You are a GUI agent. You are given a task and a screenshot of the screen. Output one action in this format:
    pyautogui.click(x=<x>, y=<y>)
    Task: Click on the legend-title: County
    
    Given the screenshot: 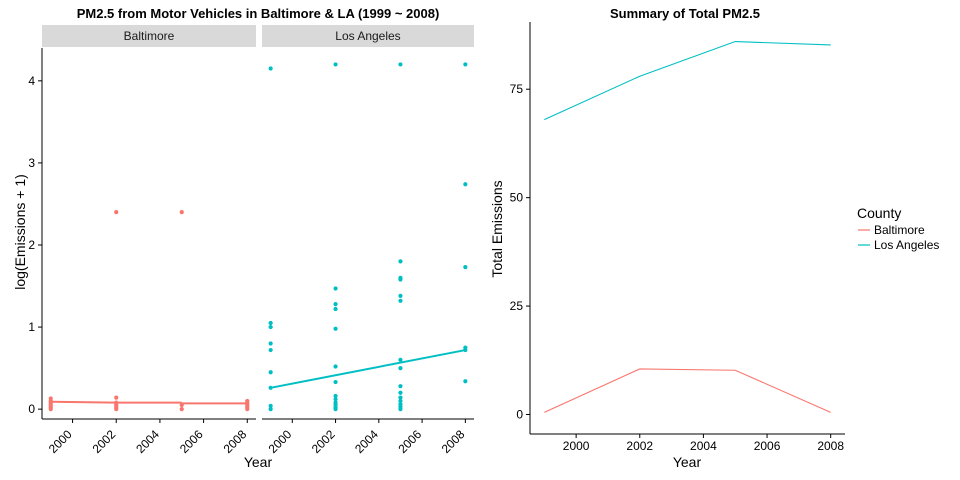 What is the action you would take?
    pyautogui.click(x=879, y=213)
    